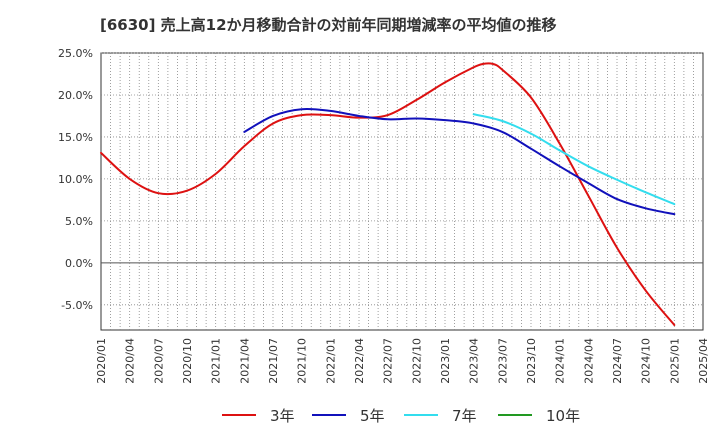 The height and width of the screenshot is (440, 720). What do you see at coordinates (330, 361) in the screenshot?
I see `x-tick-label: 2022/01` at bounding box center [330, 361].